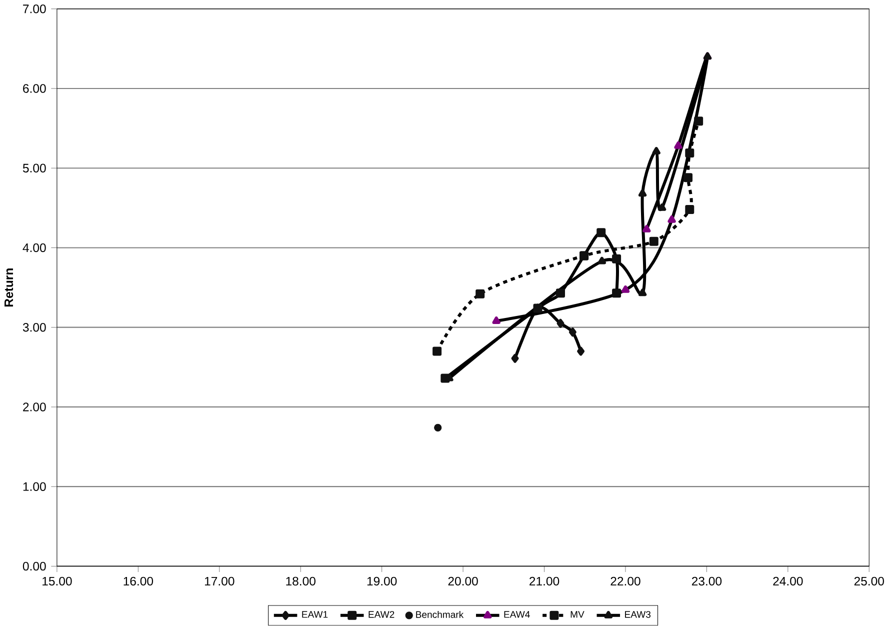 This screenshot has width=889, height=626. What do you see at coordinates (440, 614) in the screenshot?
I see `legend-label: Benchmark` at bounding box center [440, 614].